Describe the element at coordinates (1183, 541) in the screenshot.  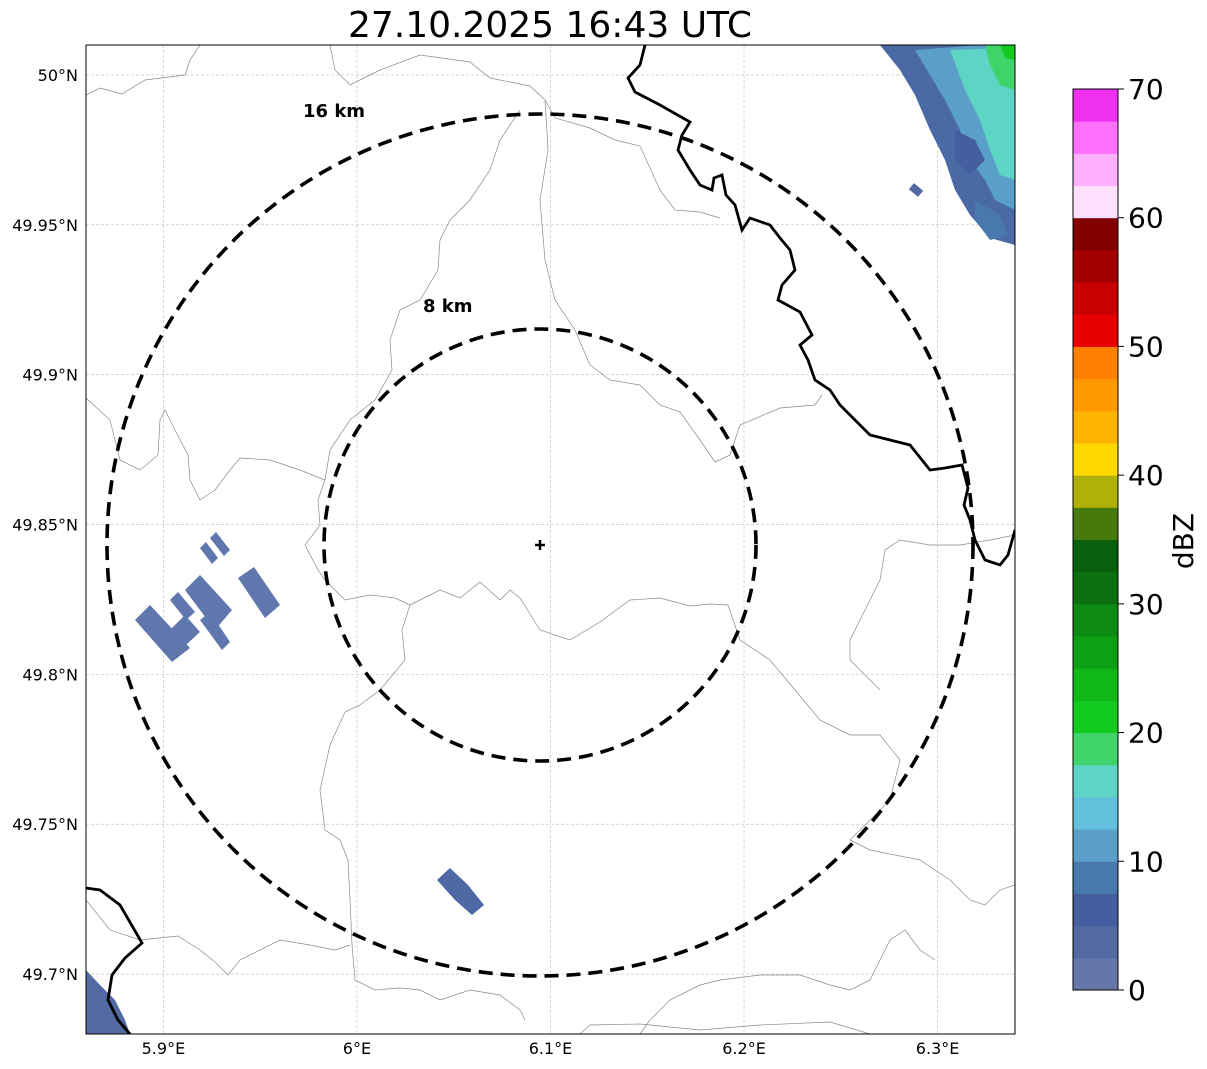
I see `colorbar-label: dBZ` at that location.